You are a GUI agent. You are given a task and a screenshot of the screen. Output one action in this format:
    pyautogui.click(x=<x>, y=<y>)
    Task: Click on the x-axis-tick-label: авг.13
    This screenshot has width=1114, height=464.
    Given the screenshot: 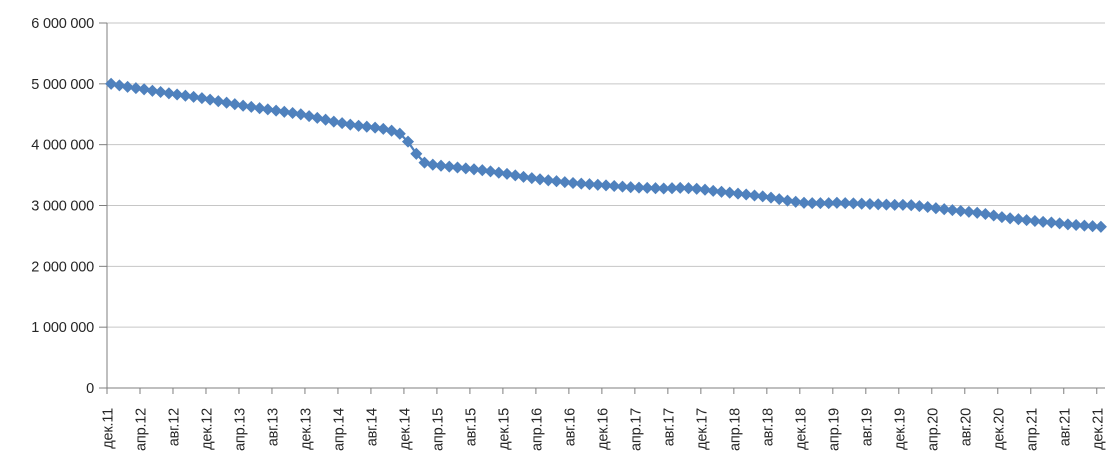 What is the action you would take?
    pyautogui.click(x=273, y=427)
    